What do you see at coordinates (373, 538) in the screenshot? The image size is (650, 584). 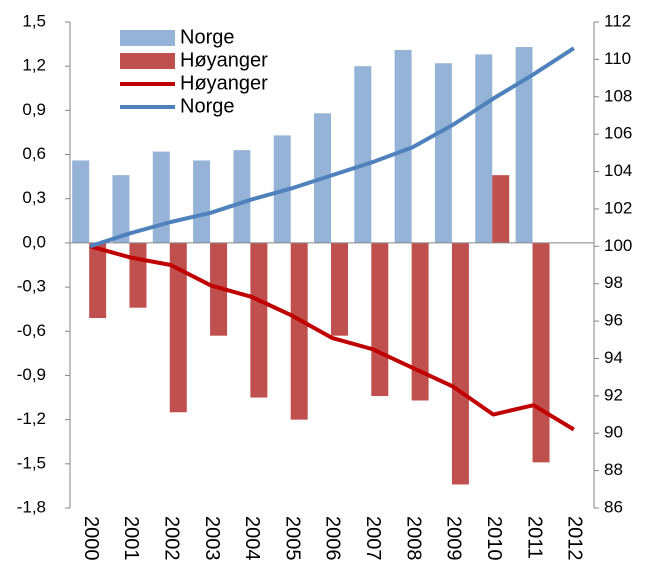 I see `x-tick-label: 2007` at bounding box center [373, 538].